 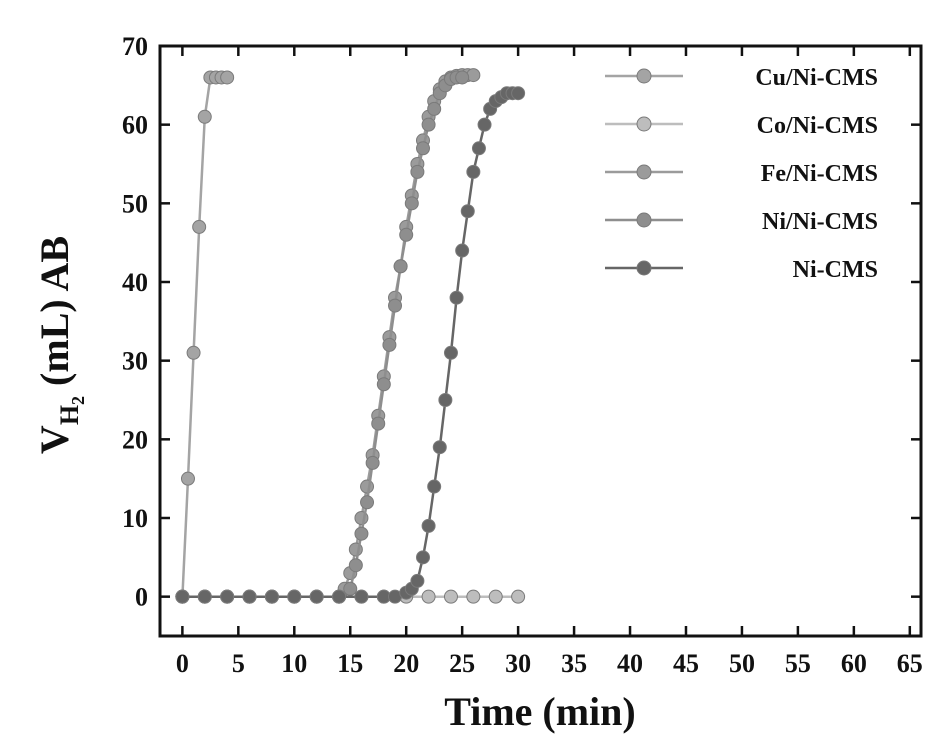 I want to click on legend-item-3: Fe/Ni-CMS, so click(x=741, y=174).